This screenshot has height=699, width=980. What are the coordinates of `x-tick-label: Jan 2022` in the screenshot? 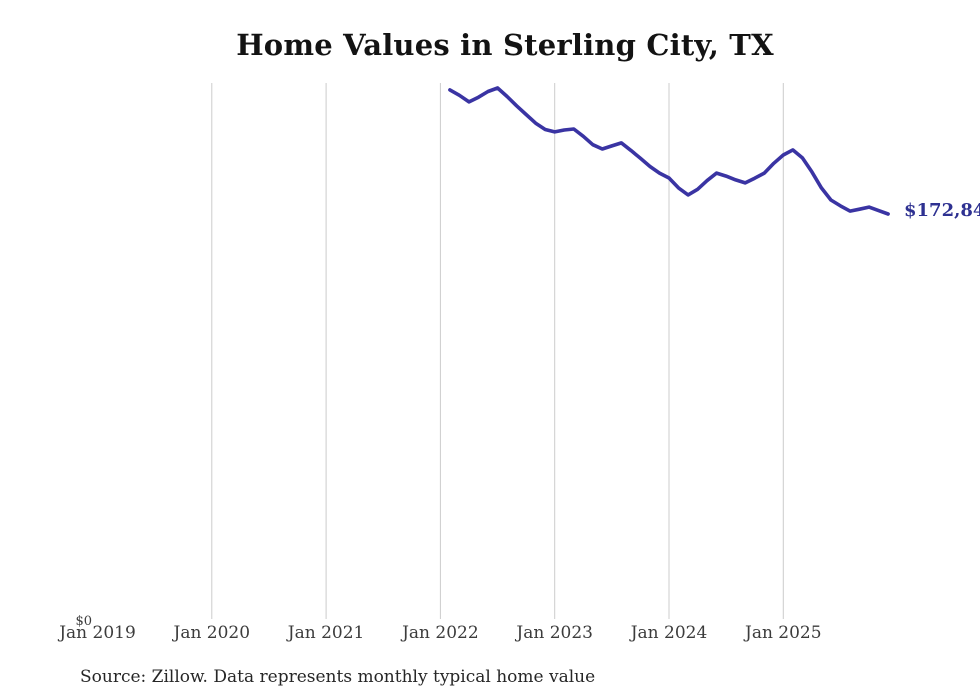 It's located at (440, 633).